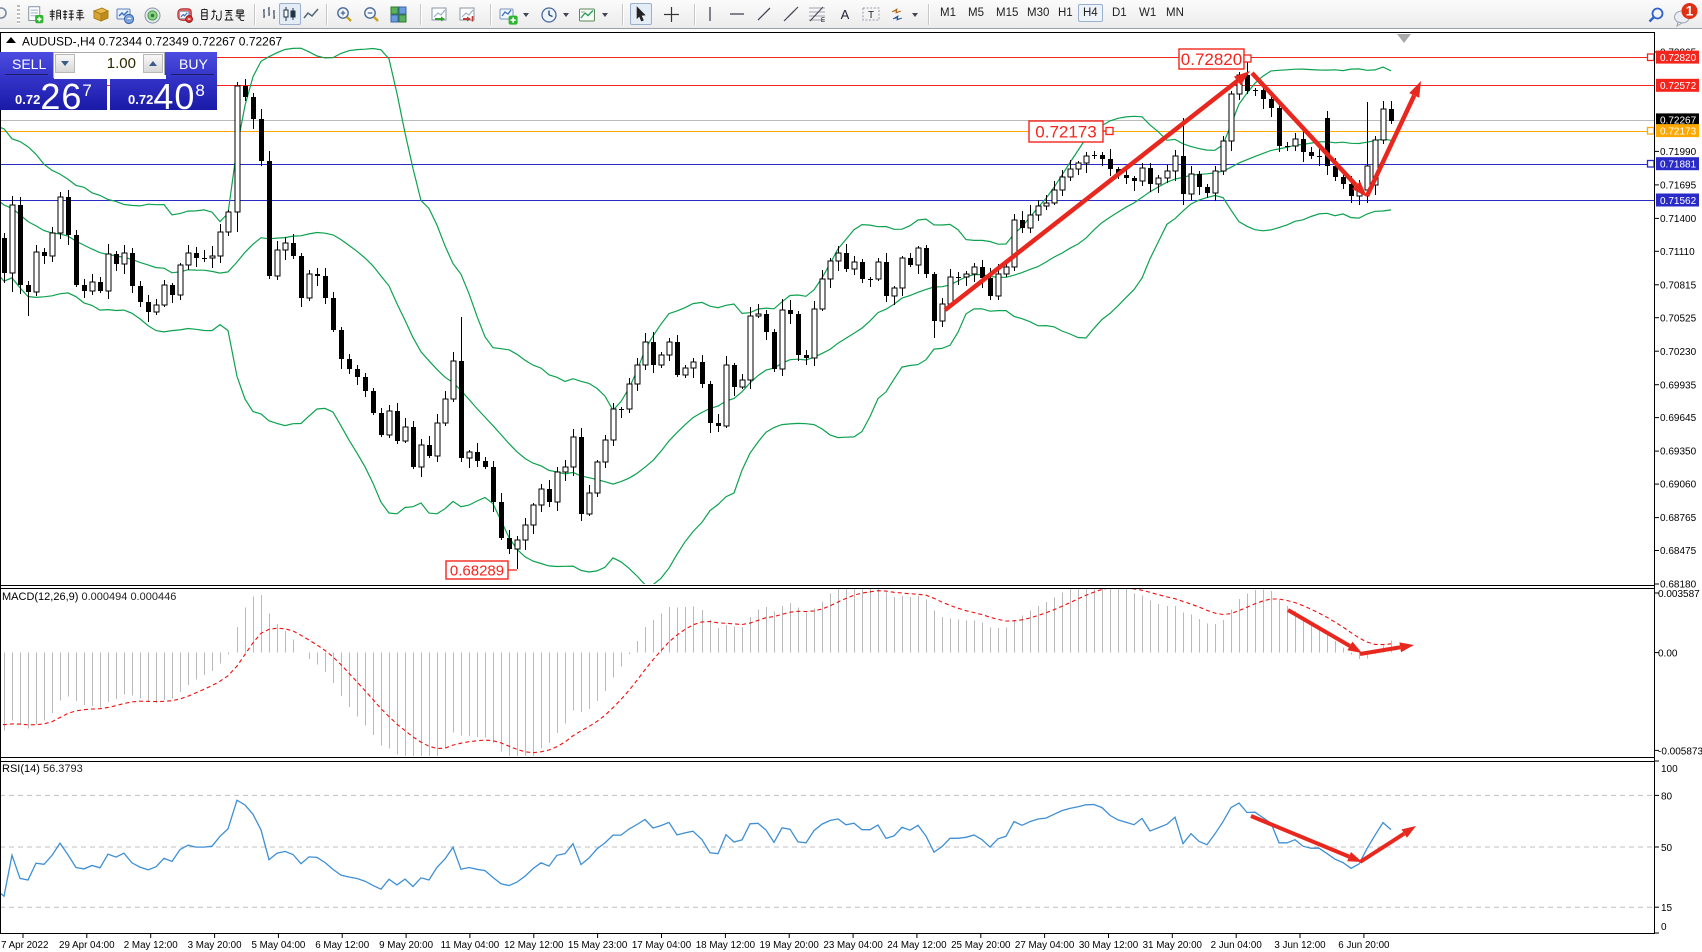 The height and width of the screenshot is (952, 1702). I want to click on svg-text: 0.72267, so click(1678, 121).